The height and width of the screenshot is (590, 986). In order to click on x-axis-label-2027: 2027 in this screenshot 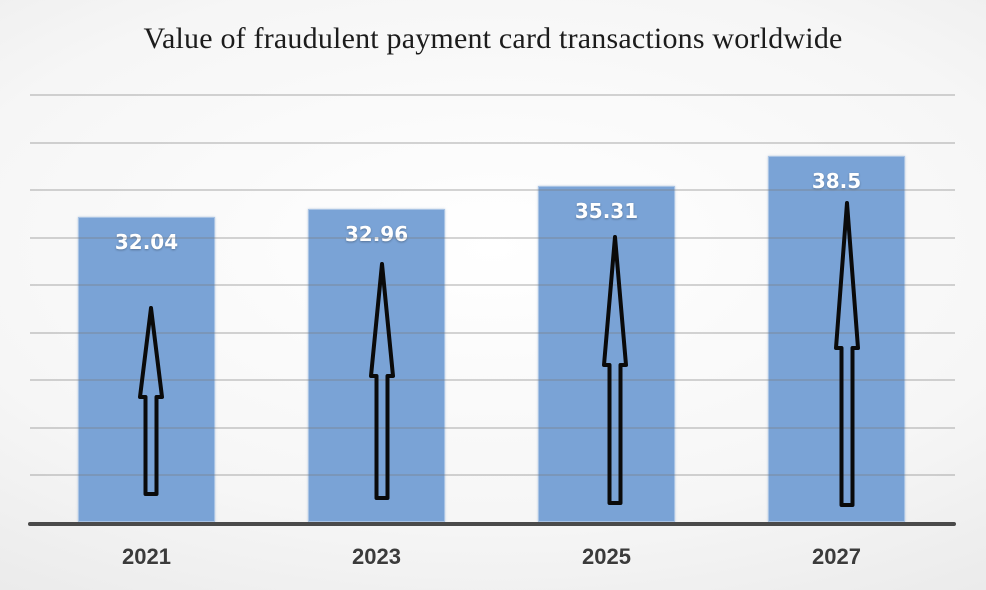, I will do `click(836, 556)`.